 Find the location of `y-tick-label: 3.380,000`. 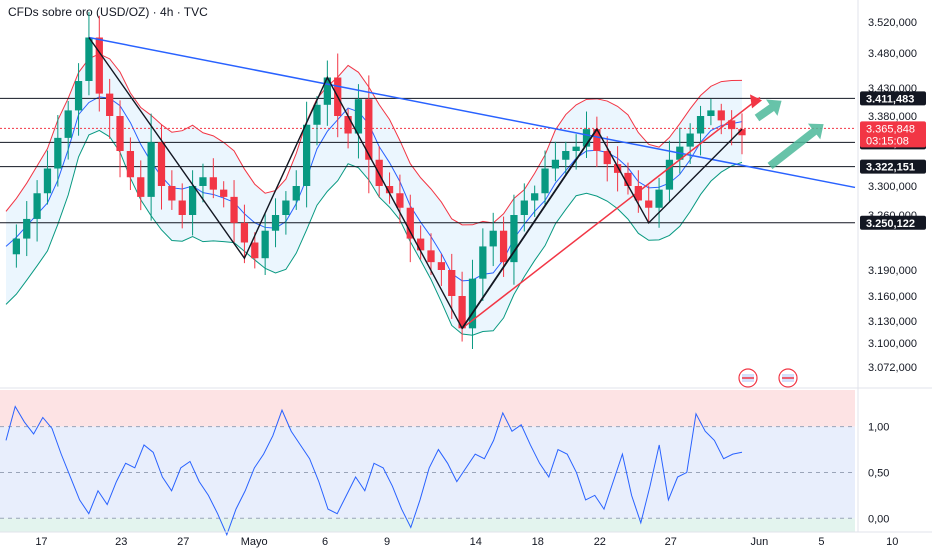

y-tick-label: 3.380,000 is located at coordinates (892, 117).